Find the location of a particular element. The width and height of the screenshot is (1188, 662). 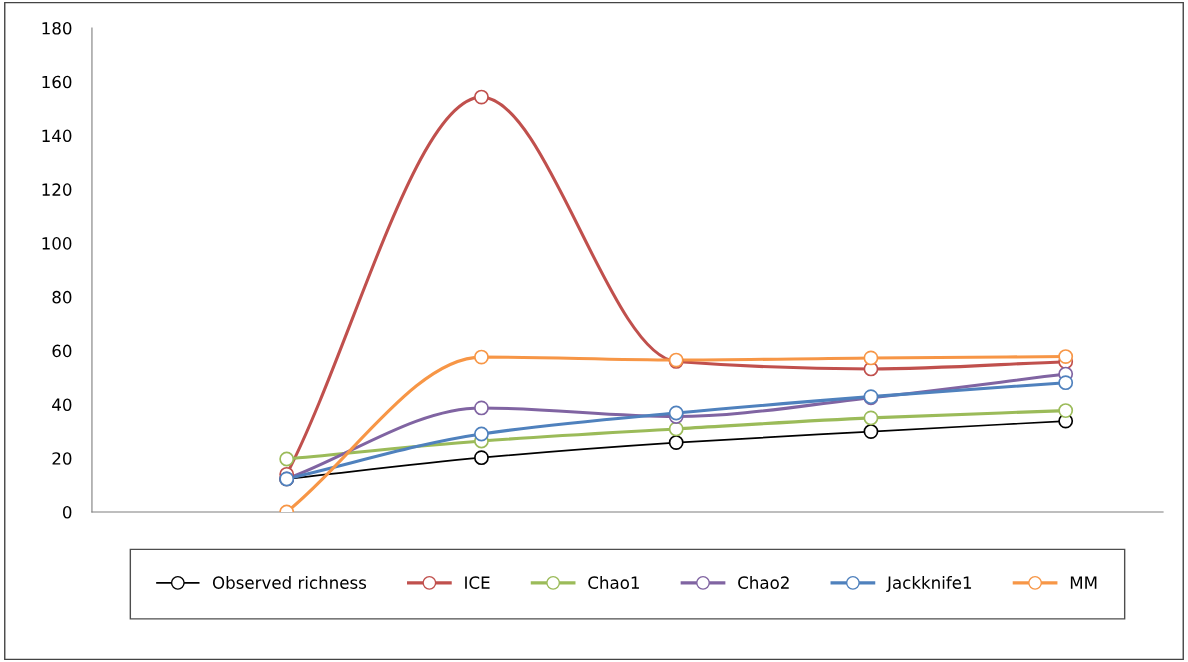

legend-label: Jackknife1 is located at coordinates (929, 584).